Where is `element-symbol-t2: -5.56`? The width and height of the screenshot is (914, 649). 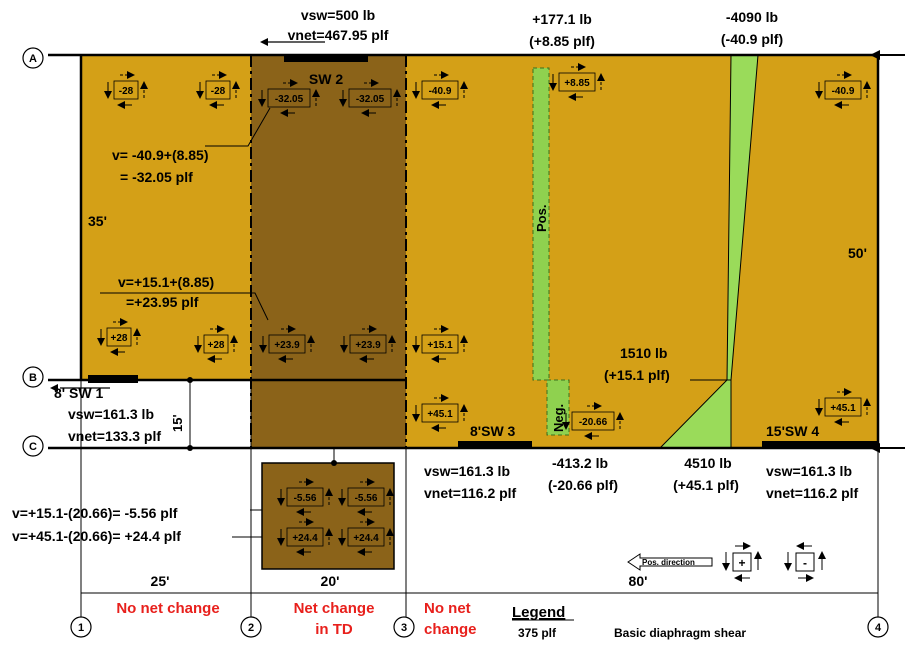
element-symbol-t2: -5.56 is located at coordinates (366, 497).